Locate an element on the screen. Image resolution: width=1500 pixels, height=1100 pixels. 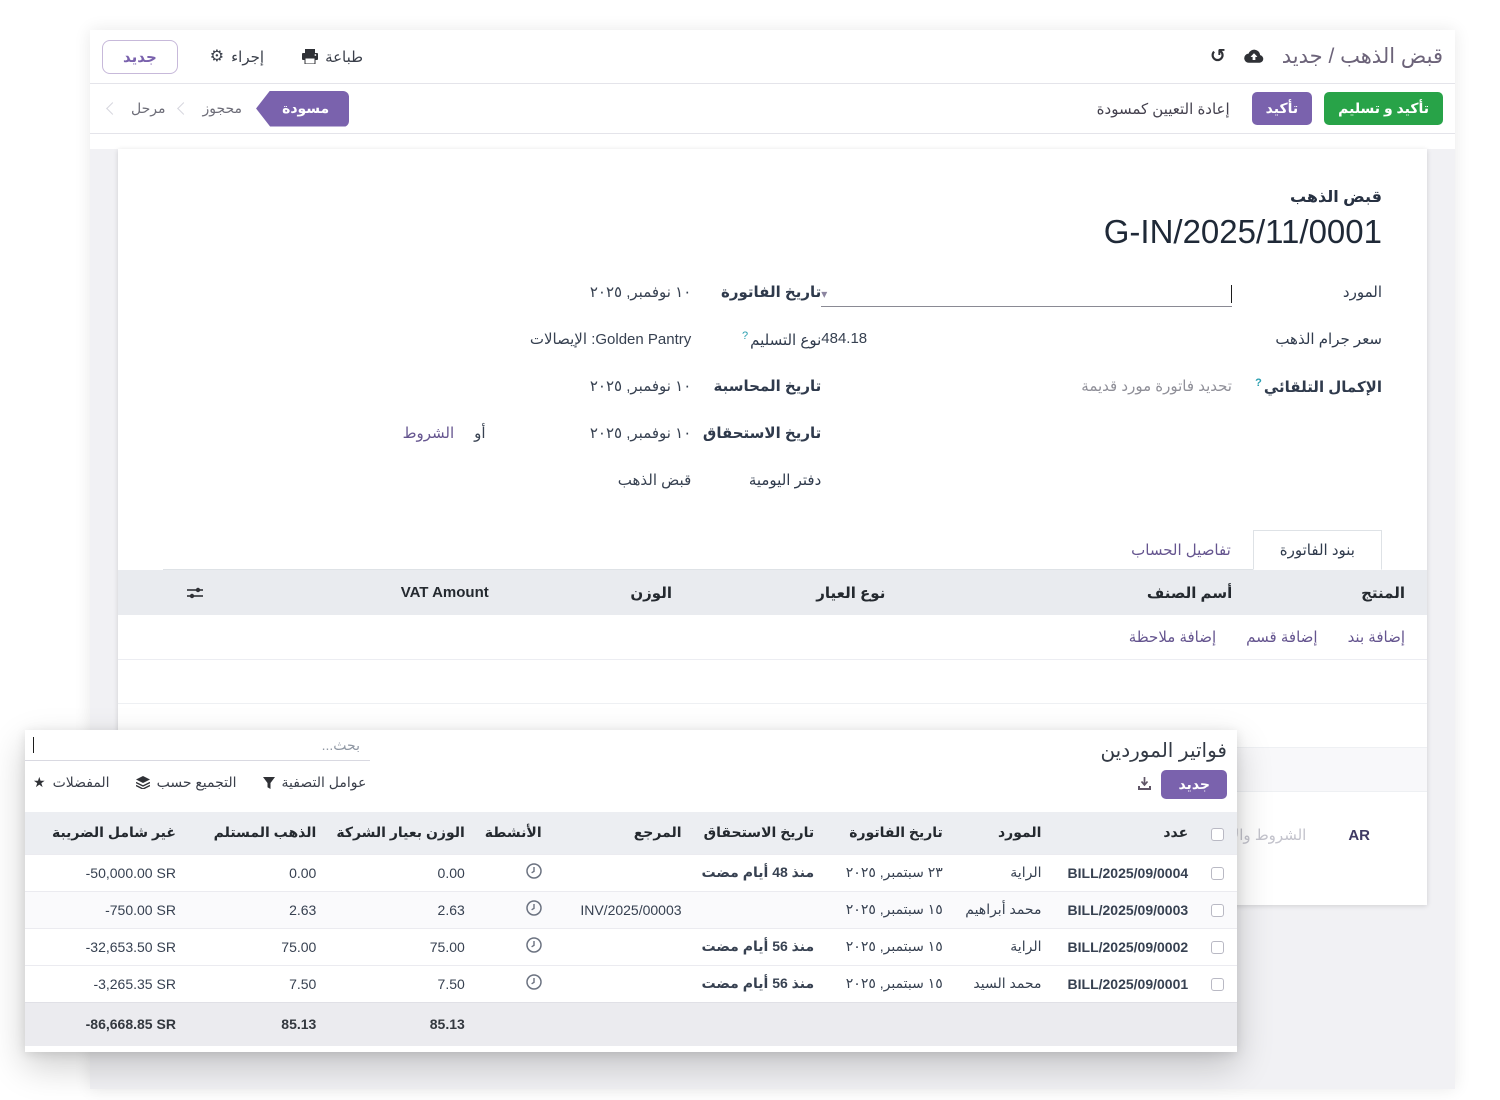
stage-pipeline: مسودة محجوز مرحل is located at coordinates (226, 108).